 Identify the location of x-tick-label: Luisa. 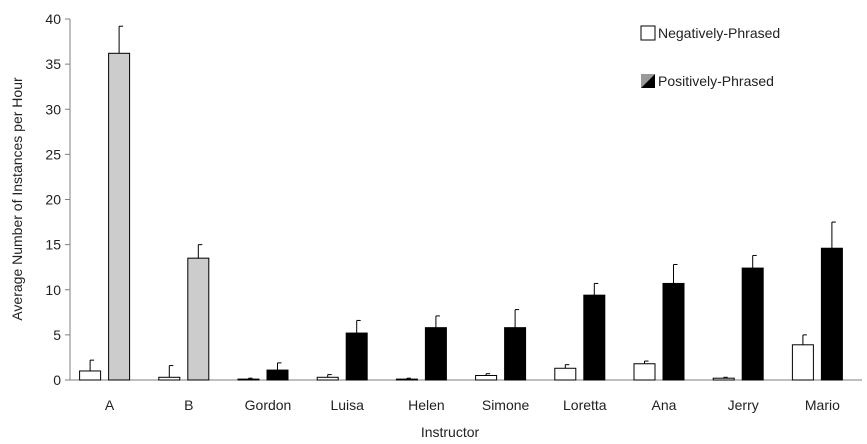
(347, 405).